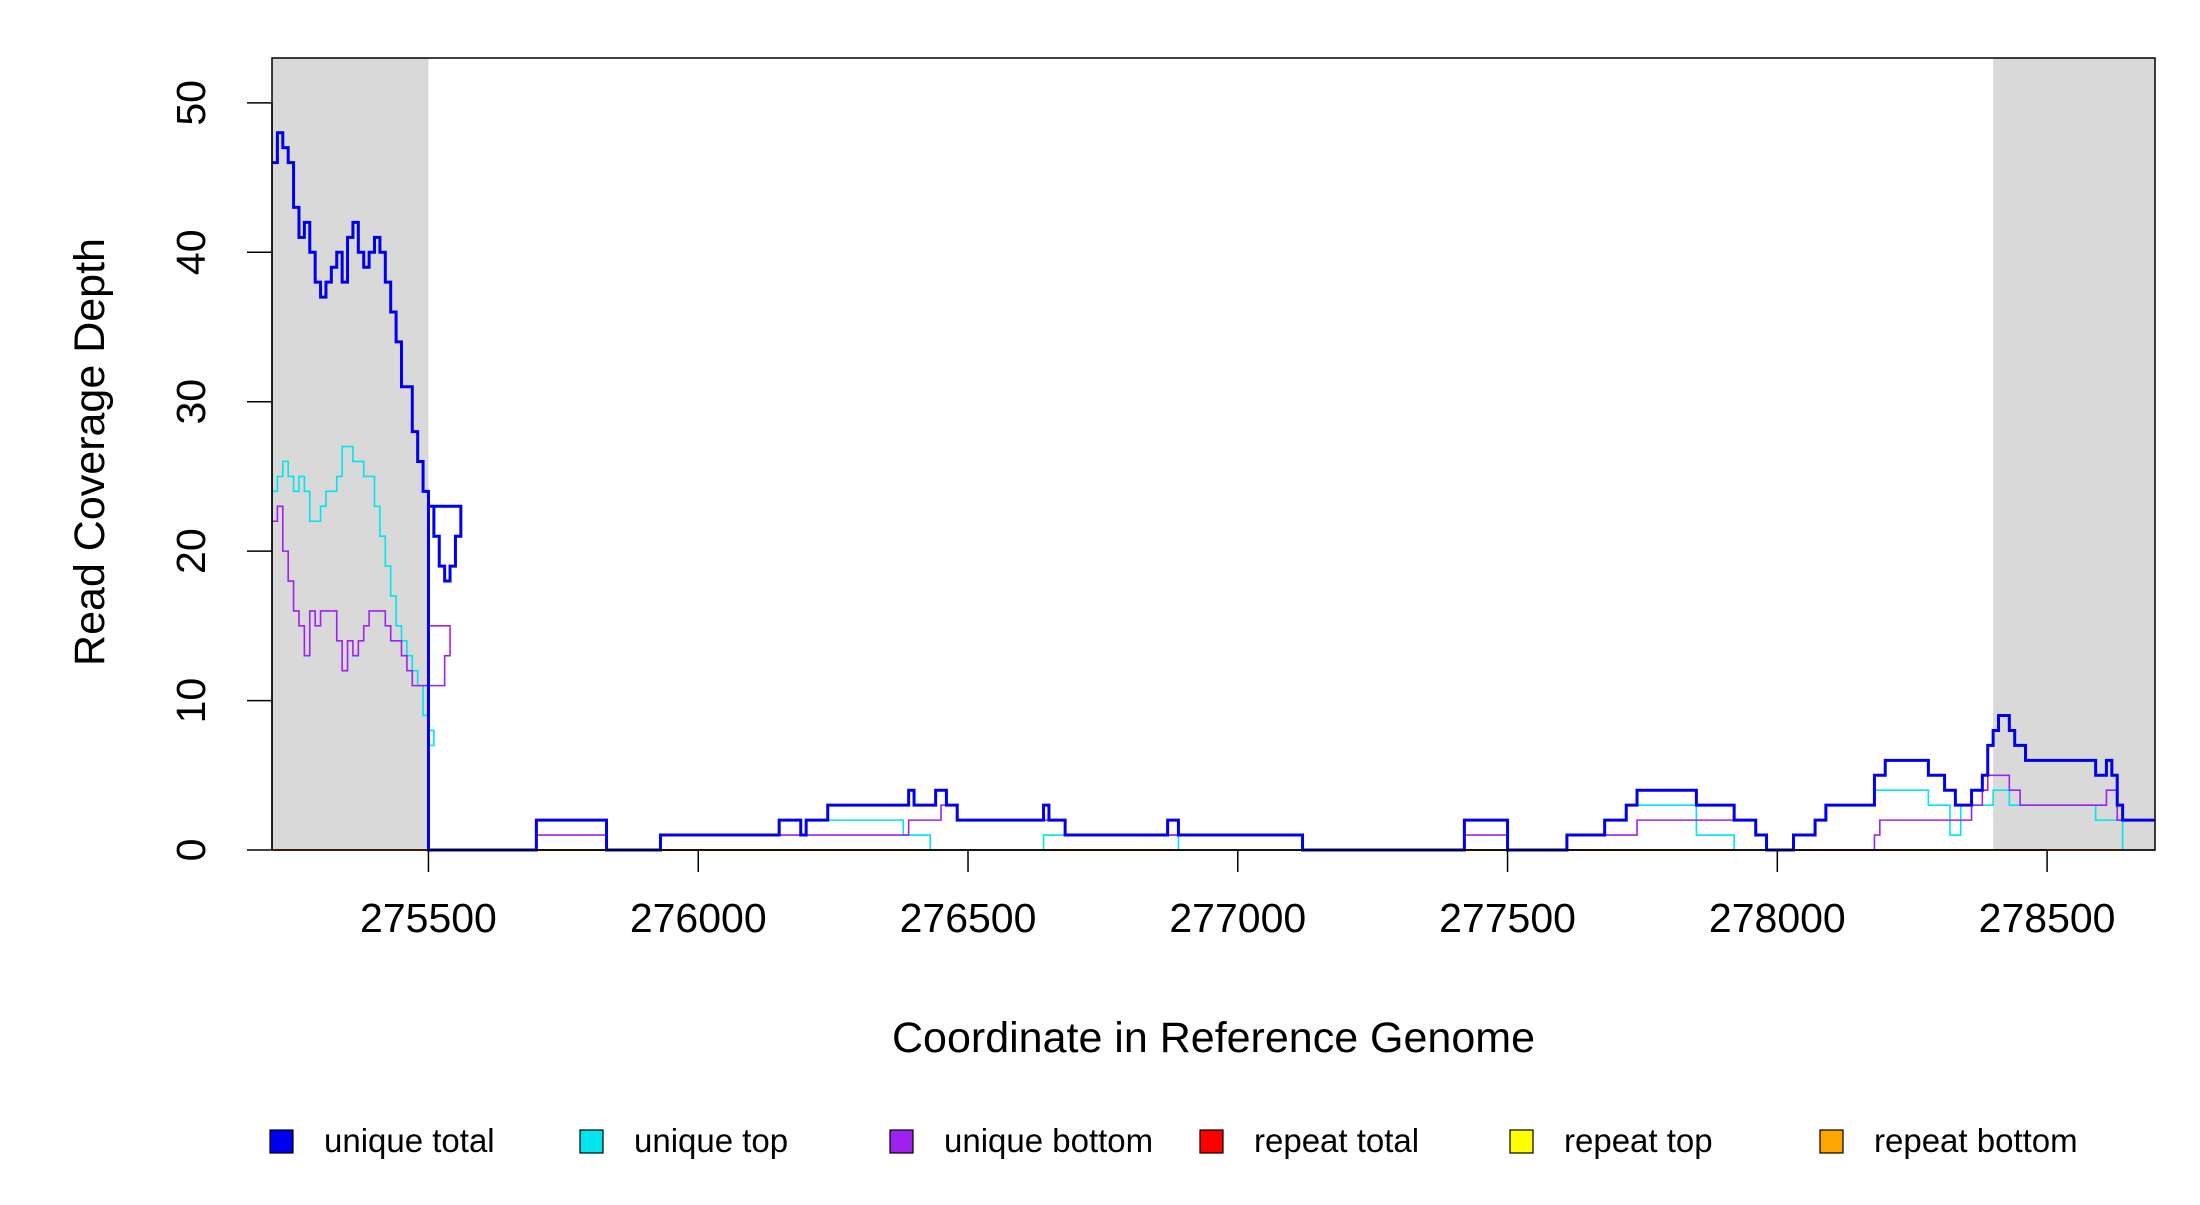  Describe the element at coordinates (1976, 1140) in the screenshot. I see `legend-label: repeat bottom` at that location.